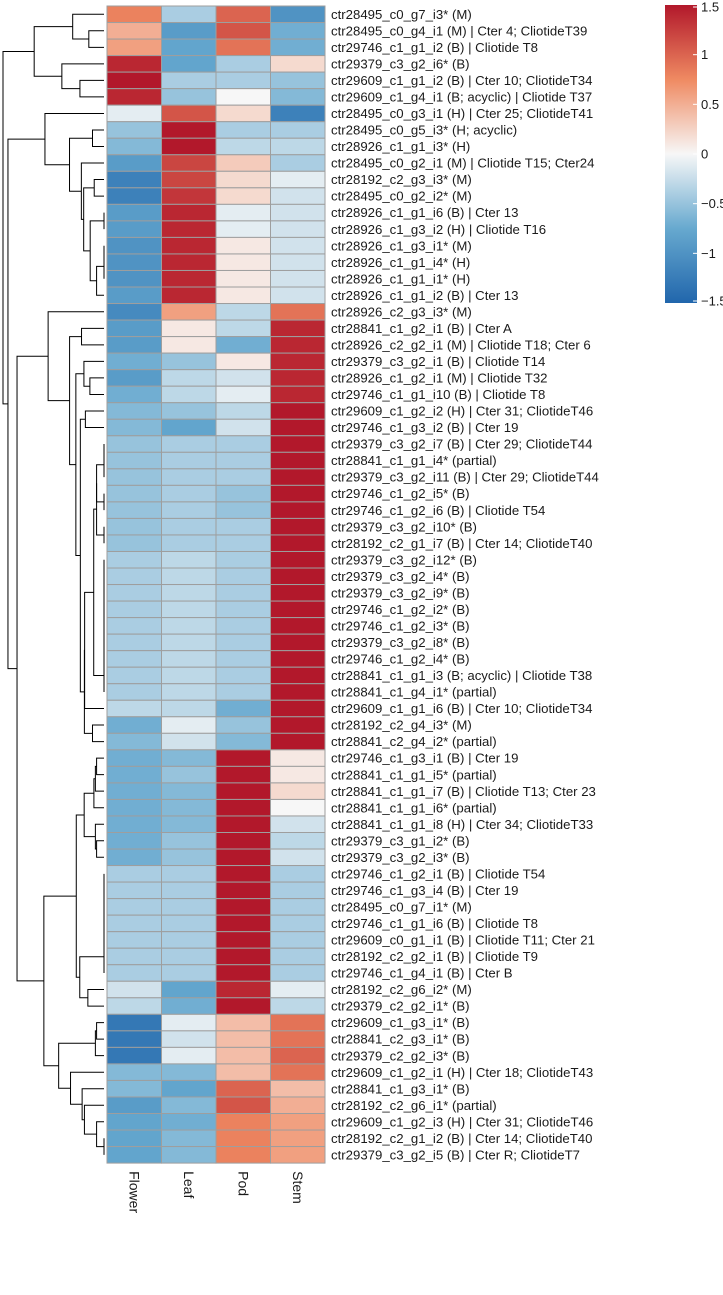 The height and width of the screenshot is (1295, 723). Describe the element at coordinates (421, 328) in the screenshot. I see `row-label: ctr28841_c1_g2_i1 (B) | Cter A` at that location.